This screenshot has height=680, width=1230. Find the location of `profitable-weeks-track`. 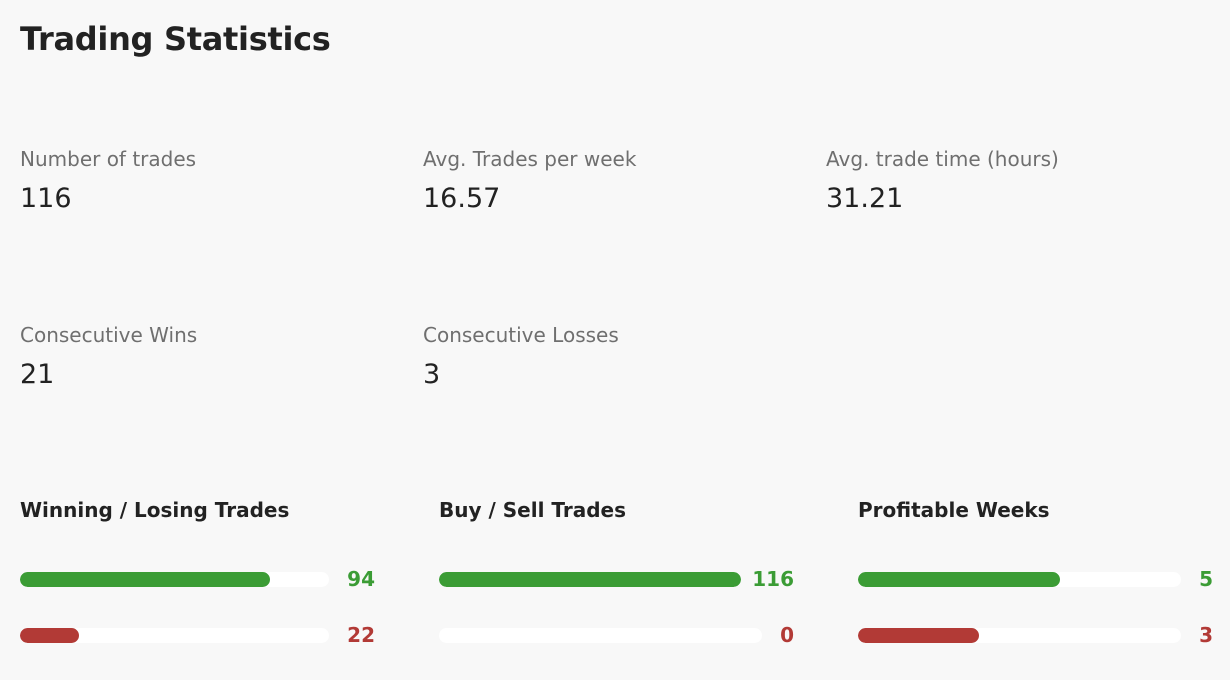

profitable-weeks-track is located at coordinates (1019, 579).